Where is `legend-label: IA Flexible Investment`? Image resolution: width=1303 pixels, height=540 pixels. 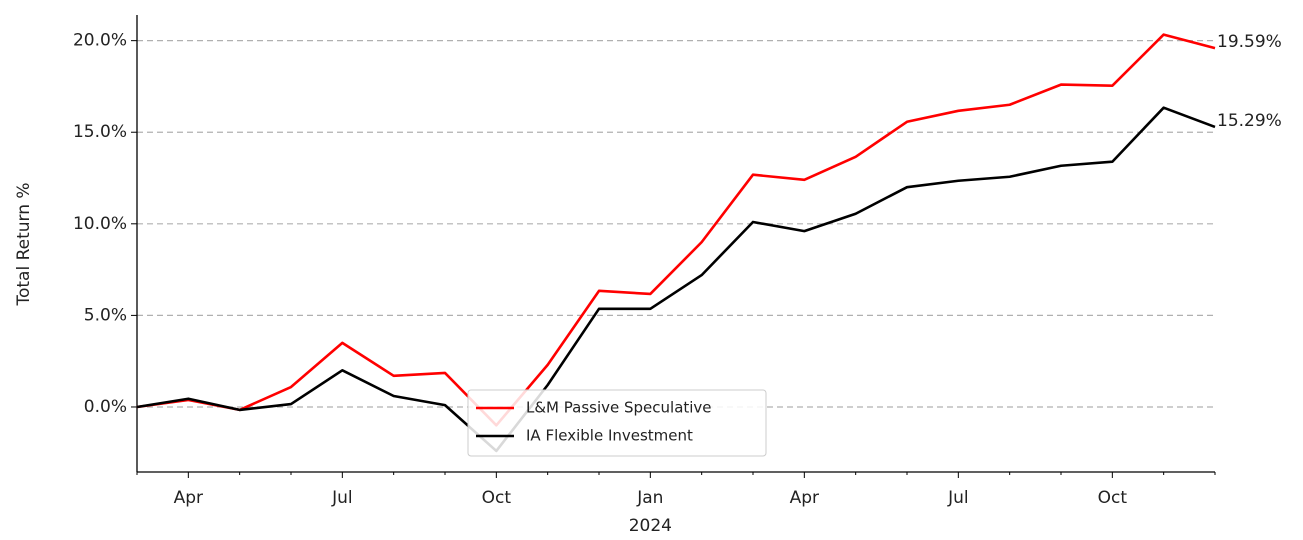 legend-label: IA Flexible Investment is located at coordinates (609, 436).